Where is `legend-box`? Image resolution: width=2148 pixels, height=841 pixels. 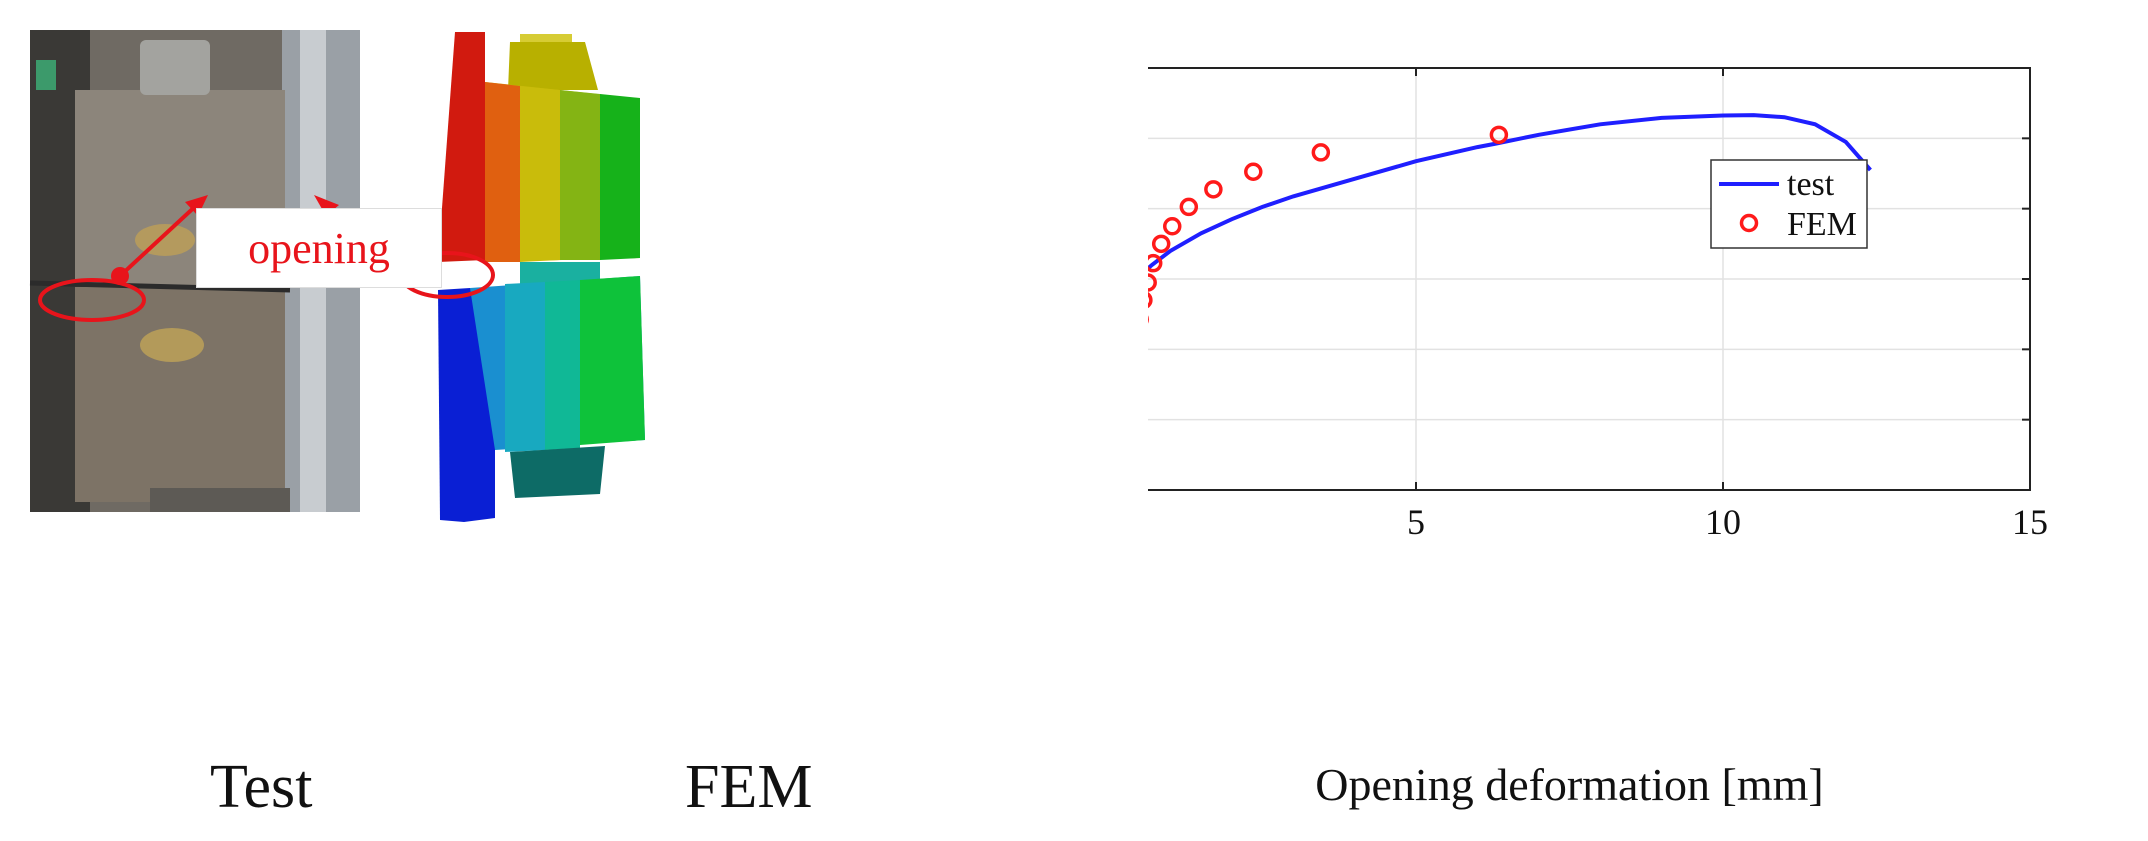
legend-box is located at coordinates (1789, 204).